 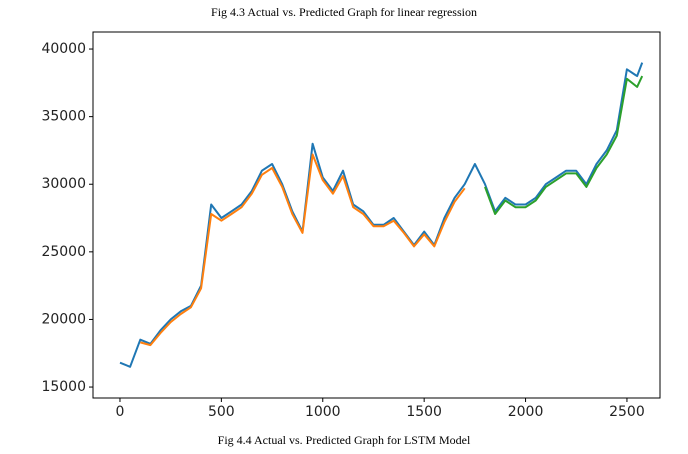 I want to click on series-line, so click(x=564, y=145).